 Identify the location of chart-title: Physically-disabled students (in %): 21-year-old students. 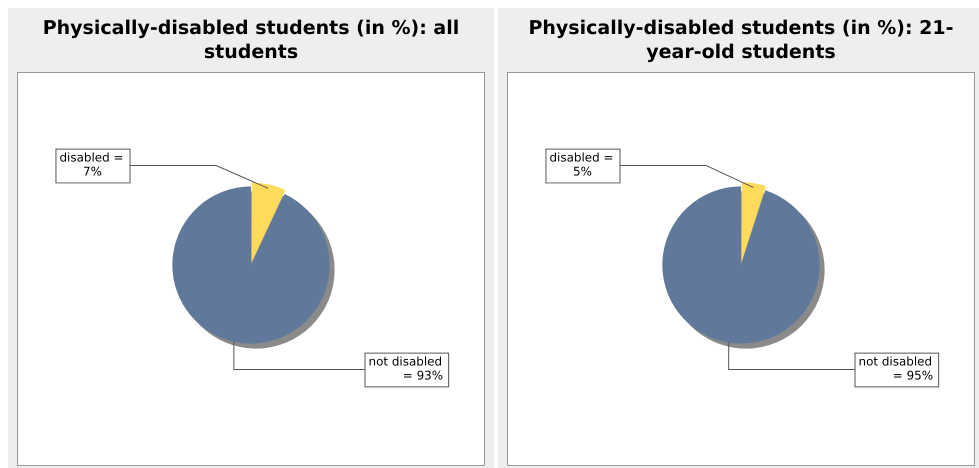
(741, 40).